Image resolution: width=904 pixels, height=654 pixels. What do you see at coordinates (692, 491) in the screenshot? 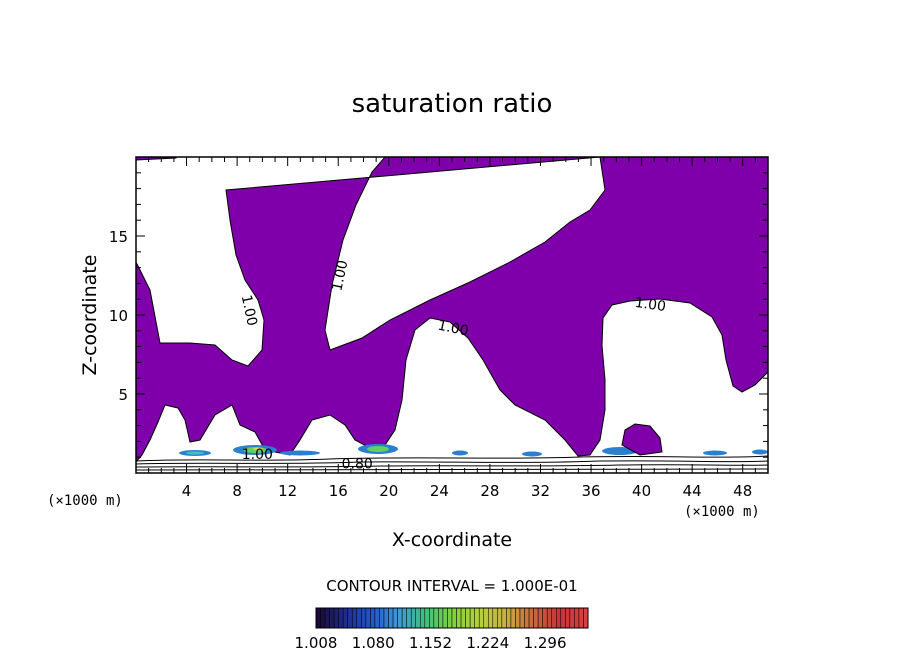
I see `x-tick-label: 44` at bounding box center [692, 491].